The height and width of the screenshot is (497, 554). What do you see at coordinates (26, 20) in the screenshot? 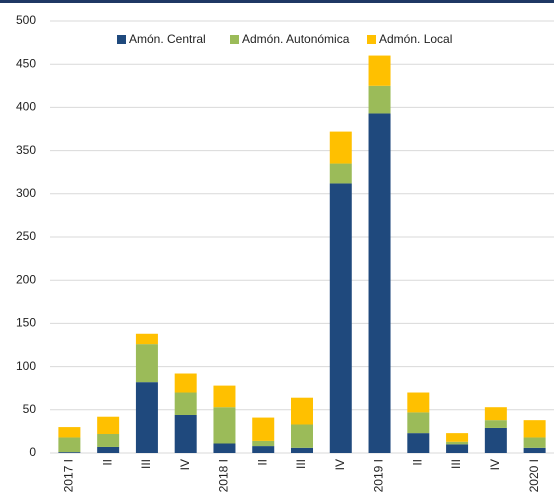
I see `y-tick-label: 500` at bounding box center [26, 20].